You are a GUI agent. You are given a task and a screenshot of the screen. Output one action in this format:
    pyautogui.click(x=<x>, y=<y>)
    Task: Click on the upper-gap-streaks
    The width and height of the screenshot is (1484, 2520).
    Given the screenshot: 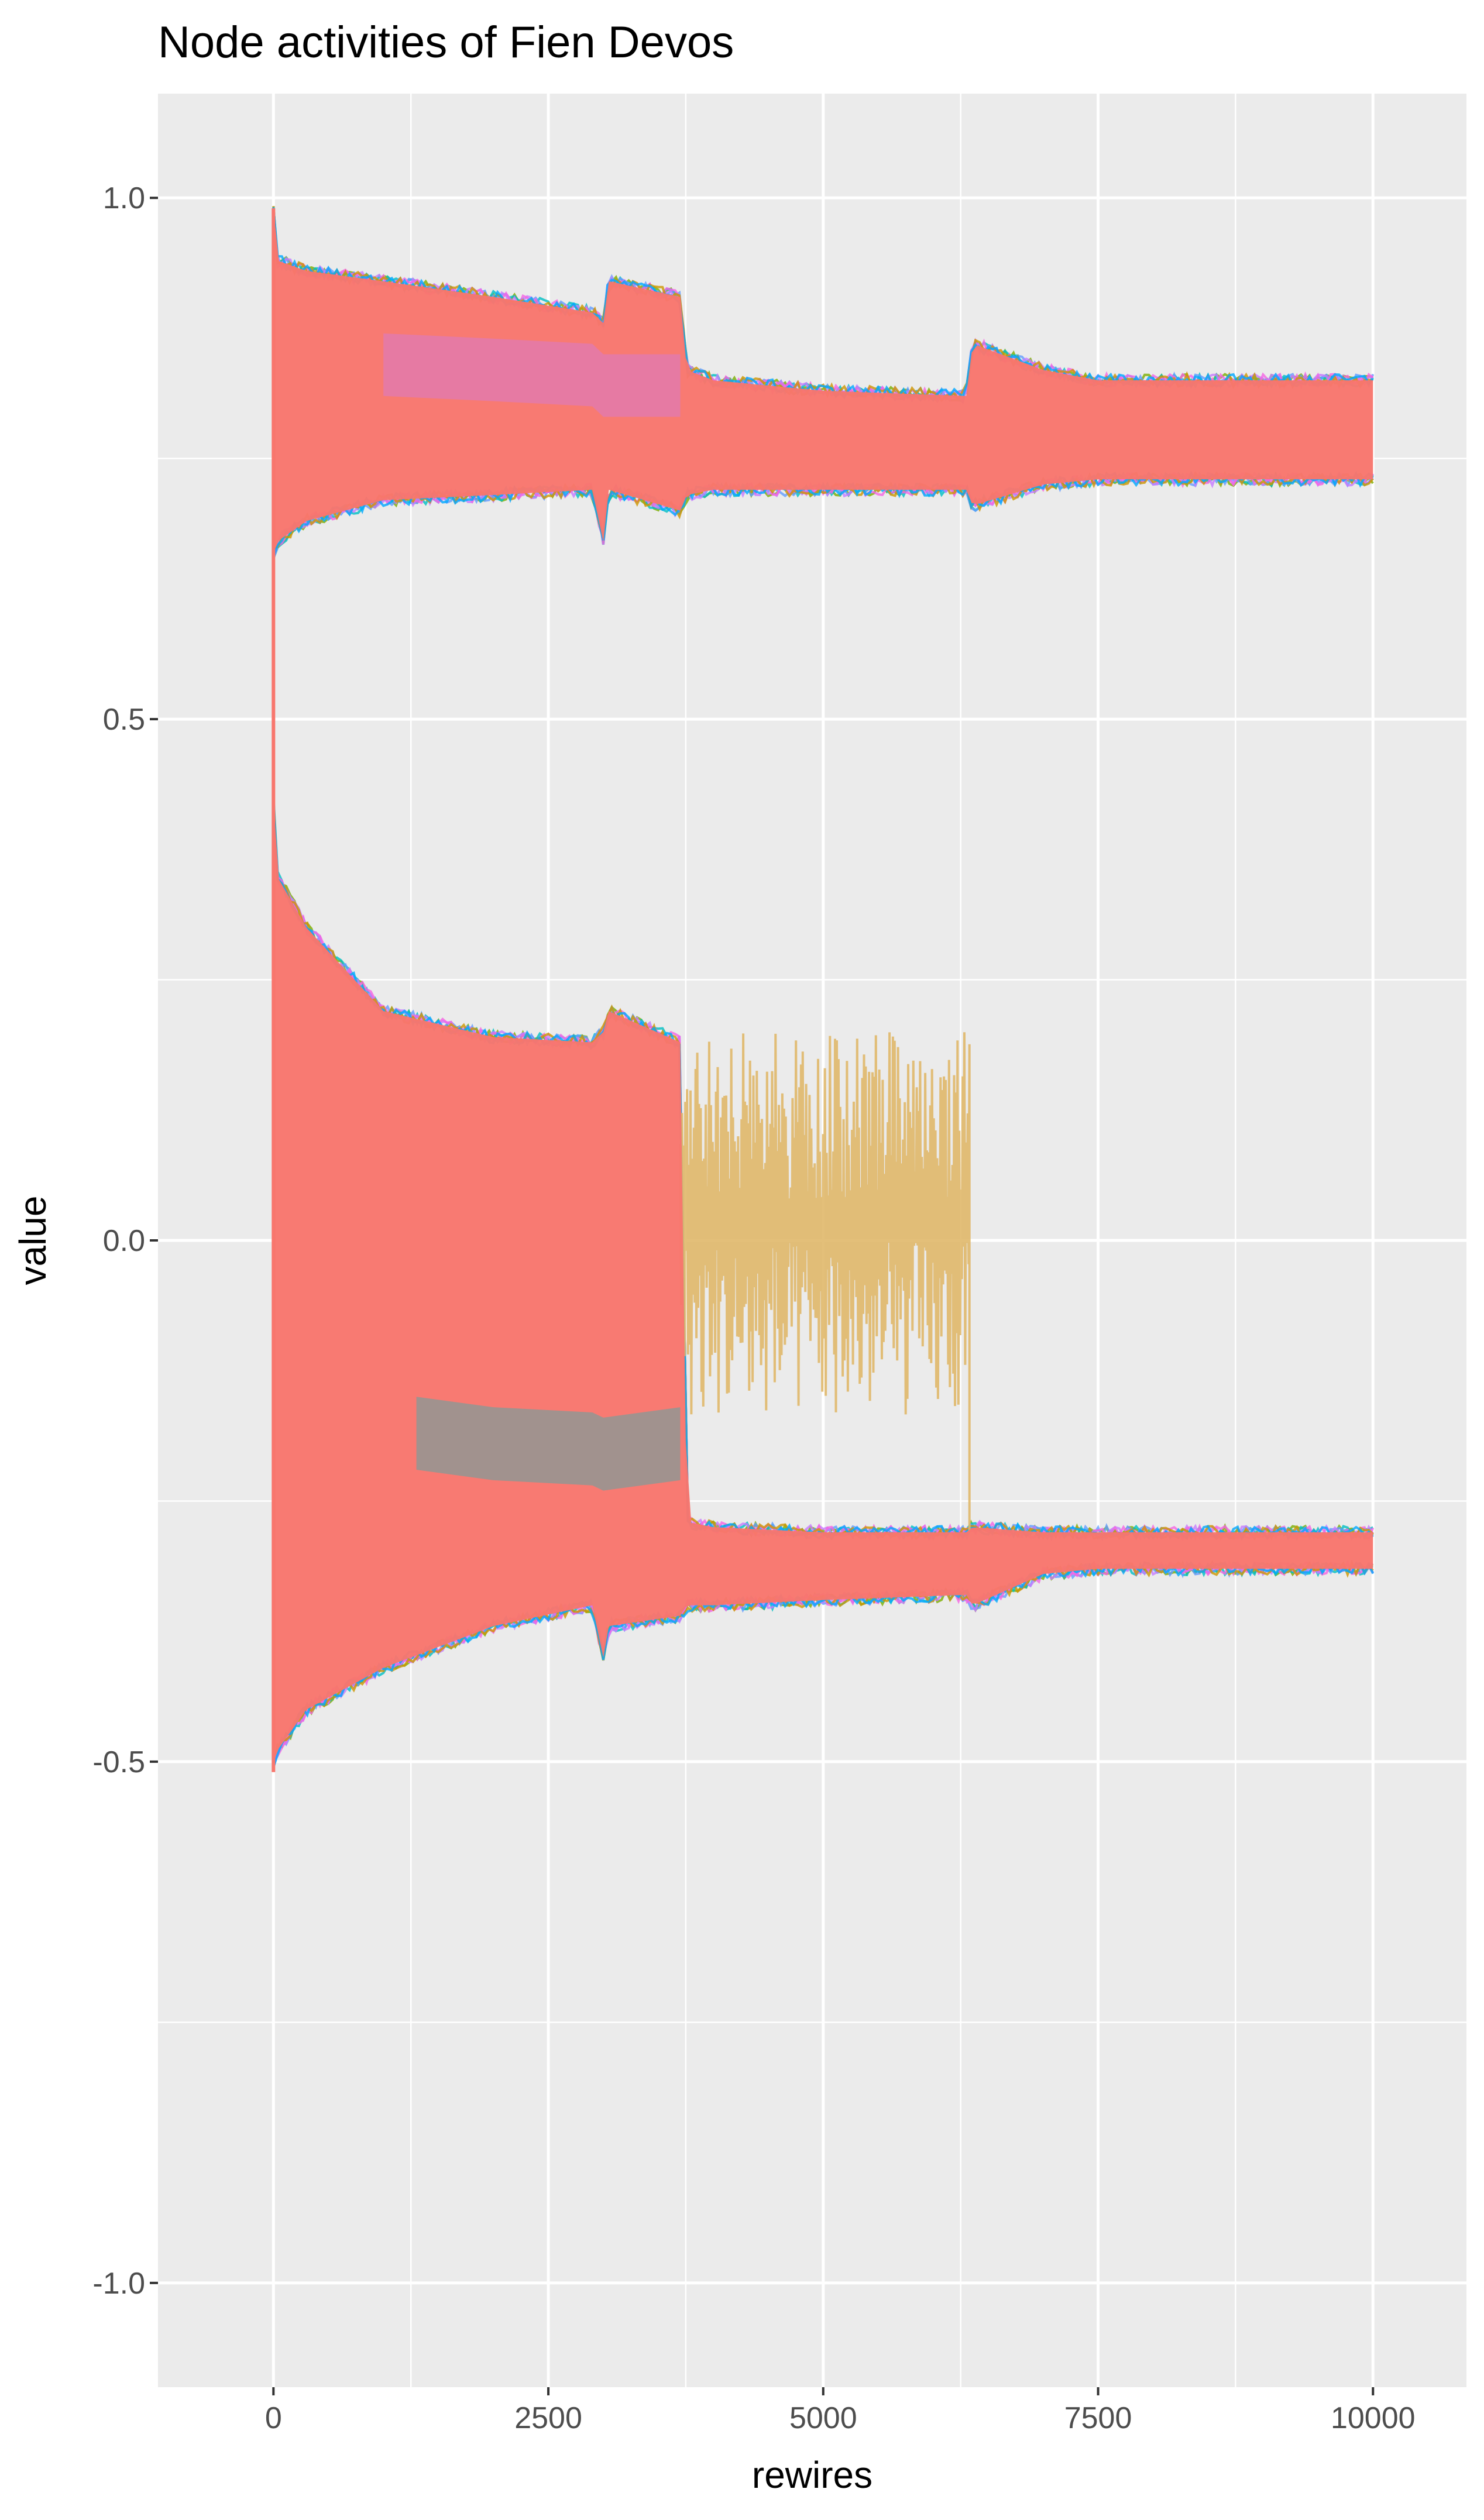 What is the action you would take?
    pyautogui.click(x=532, y=375)
    